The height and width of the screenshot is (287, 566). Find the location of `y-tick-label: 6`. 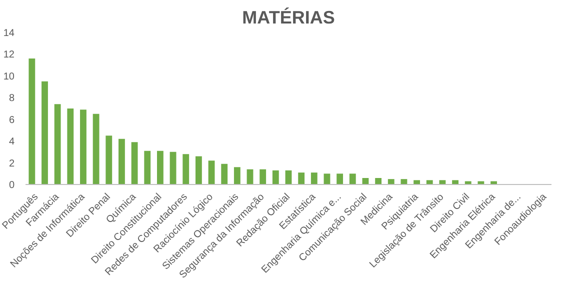

y-tick-label: 6 is located at coordinates (11, 120).